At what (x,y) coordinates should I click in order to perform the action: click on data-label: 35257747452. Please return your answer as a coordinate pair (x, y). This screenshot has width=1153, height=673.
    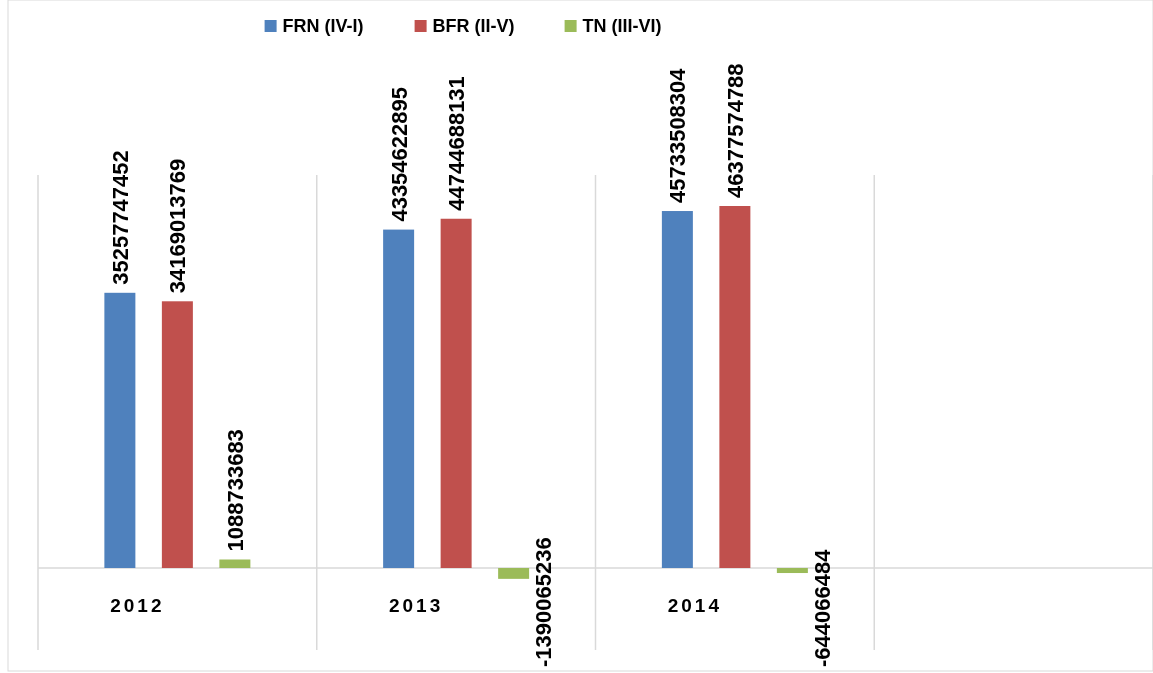
    Looking at the image, I should click on (120, 217).